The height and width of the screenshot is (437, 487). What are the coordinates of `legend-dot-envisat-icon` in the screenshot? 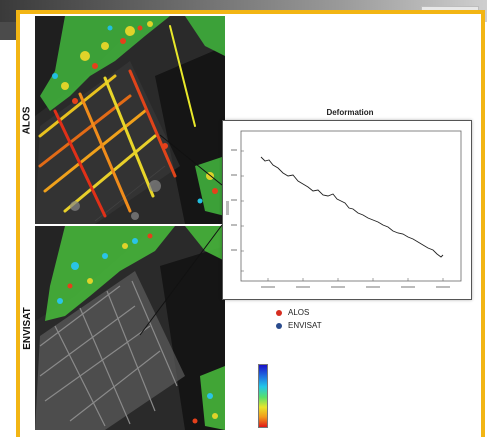 It's located at (279, 325).